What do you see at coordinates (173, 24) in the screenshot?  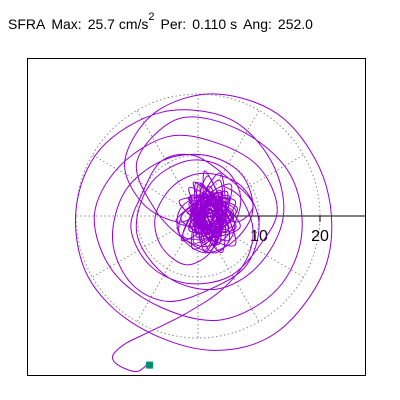 I see `per-label: Per:` at bounding box center [173, 24].